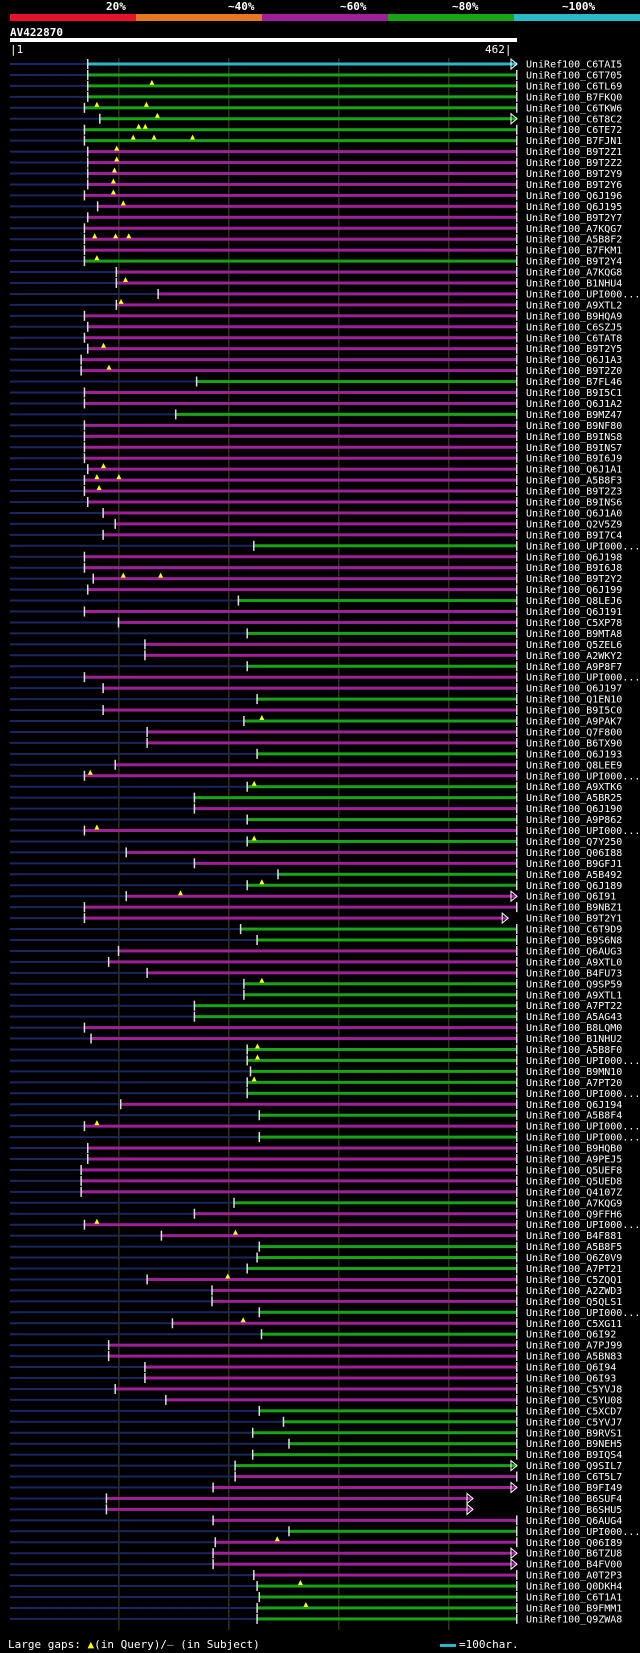  What do you see at coordinates (574, 722) in the screenshot?
I see `hit-label: UniRef100_A9PAK7` at bounding box center [574, 722].